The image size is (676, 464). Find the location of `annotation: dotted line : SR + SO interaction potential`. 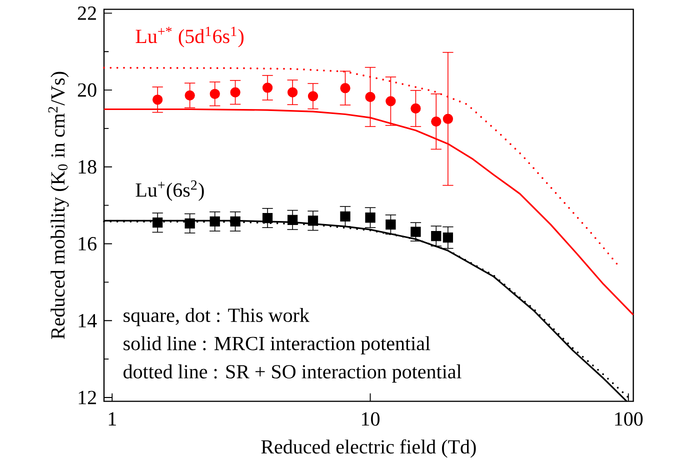

annotation: dotted line : SR + SO interaction potential is located at coordinates (293, 373).